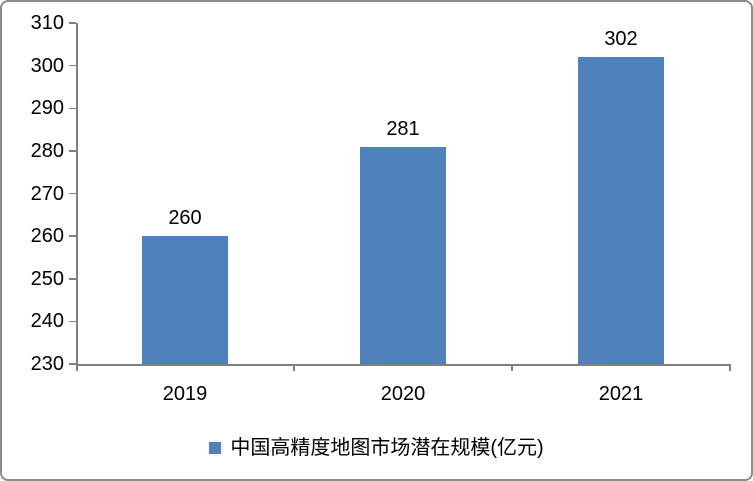 The width and height of the screenshot is (753, 481). What do you see at coordinates (185, 218) in the screenshot?
I see `bar-value-label: 260` at bounding box center [185, 218].